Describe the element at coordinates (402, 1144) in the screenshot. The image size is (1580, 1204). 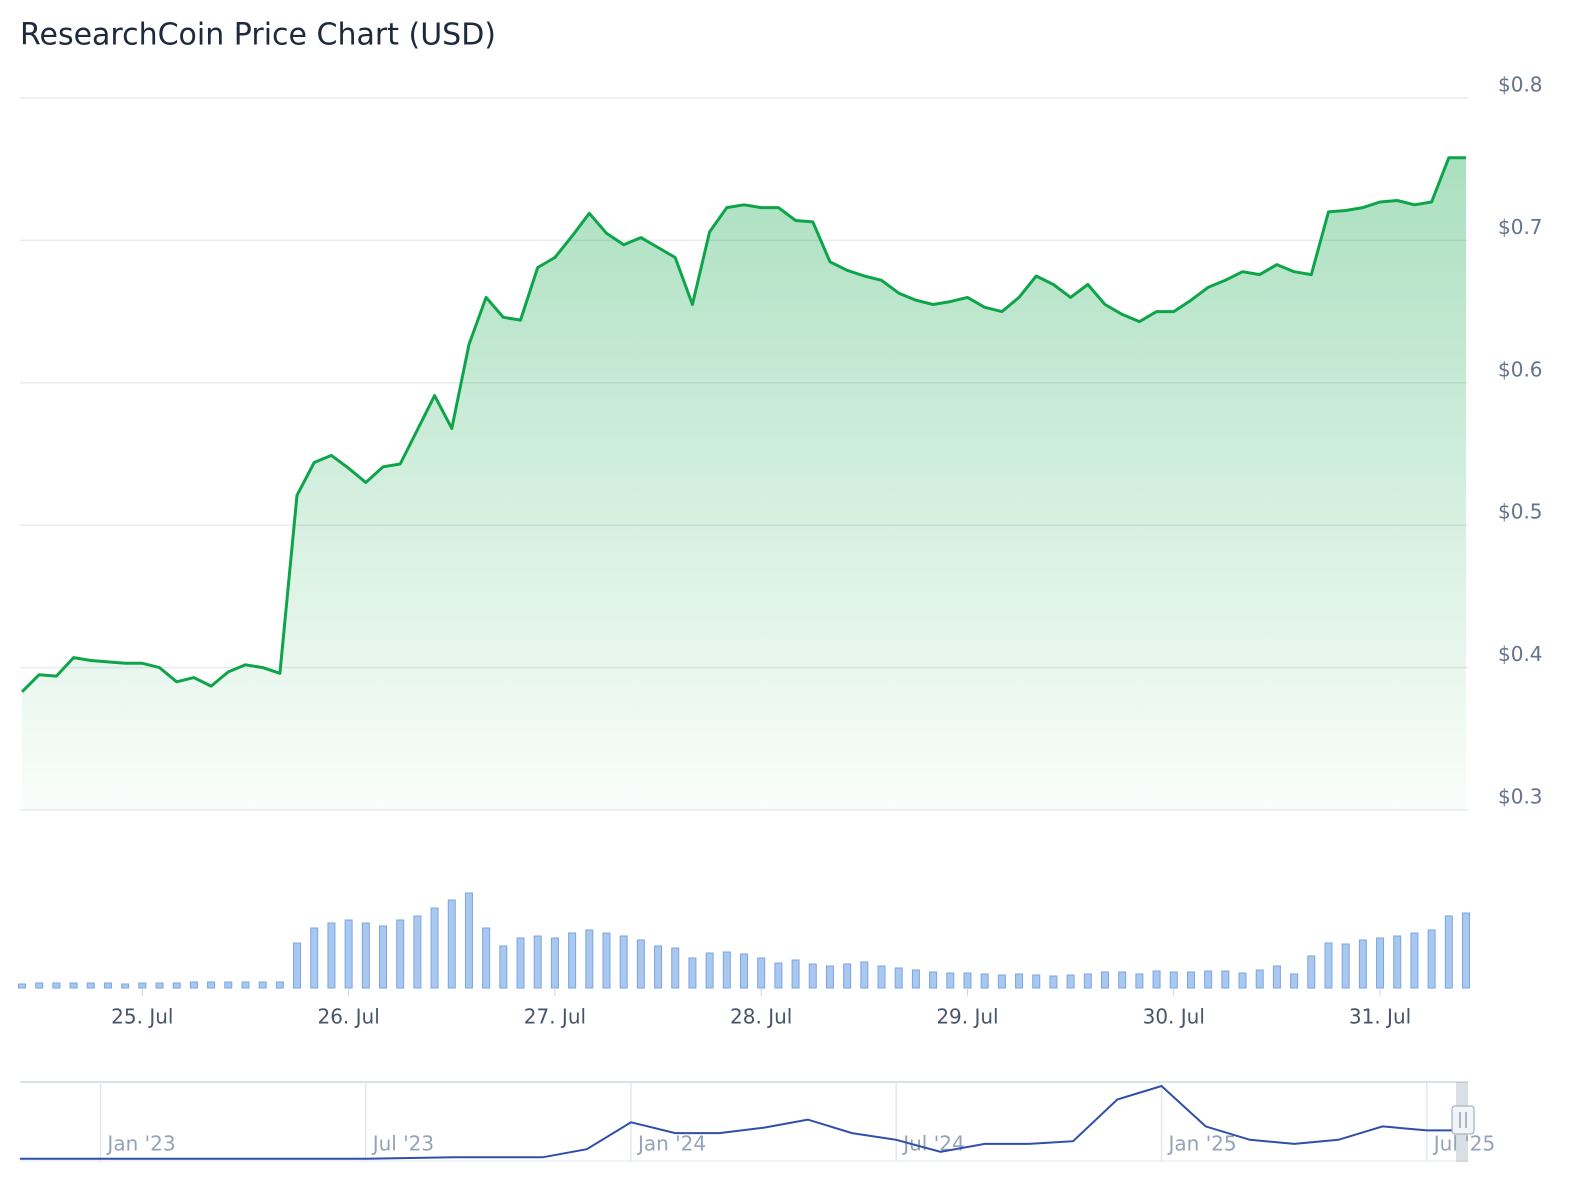
I see `nav-tick-label: Jul '23` at that location.